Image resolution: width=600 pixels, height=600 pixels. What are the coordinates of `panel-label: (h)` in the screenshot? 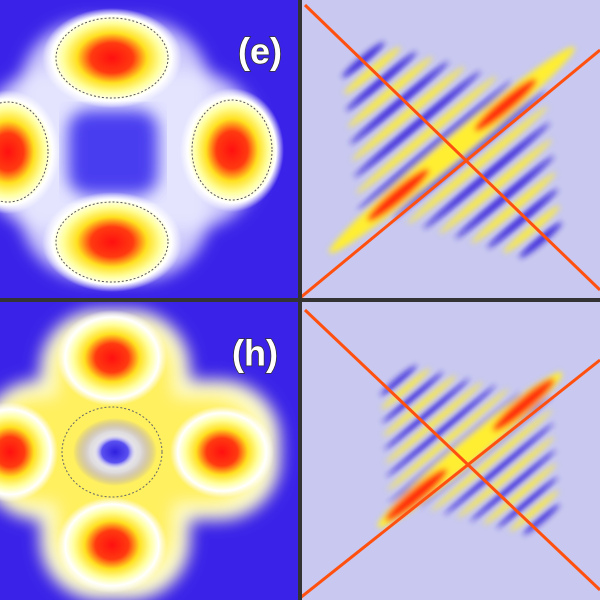 It's located at (255, 353).